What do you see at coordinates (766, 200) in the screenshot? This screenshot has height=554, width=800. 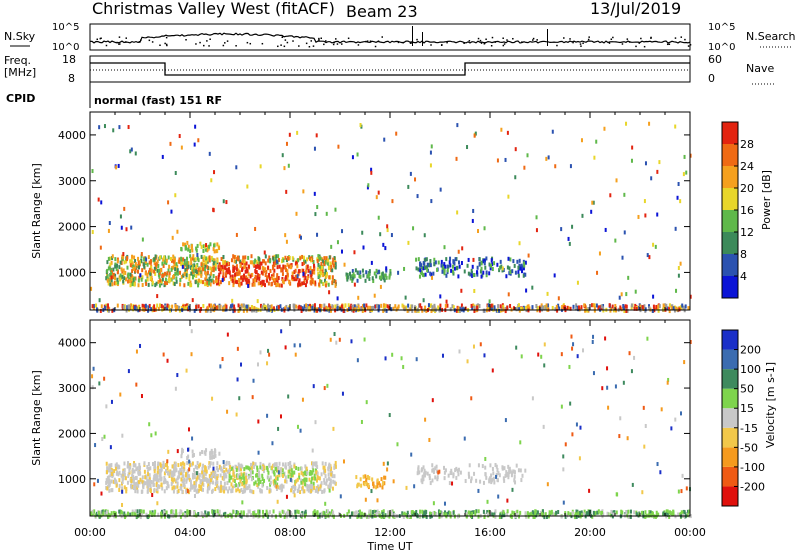 I see `power-colorbar-label: Power [dB]` at bounding box center [766, 200].